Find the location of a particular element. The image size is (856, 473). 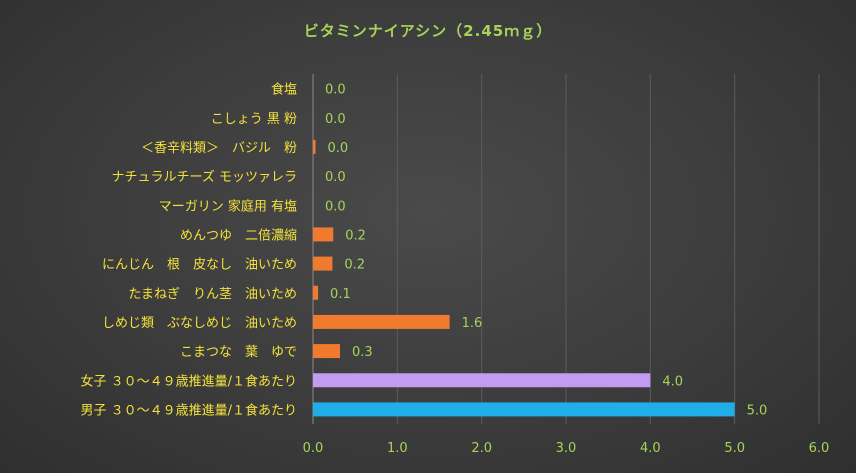

category-label: マーガリン 家庭用 有塩 is located at coordinates (228, 206).